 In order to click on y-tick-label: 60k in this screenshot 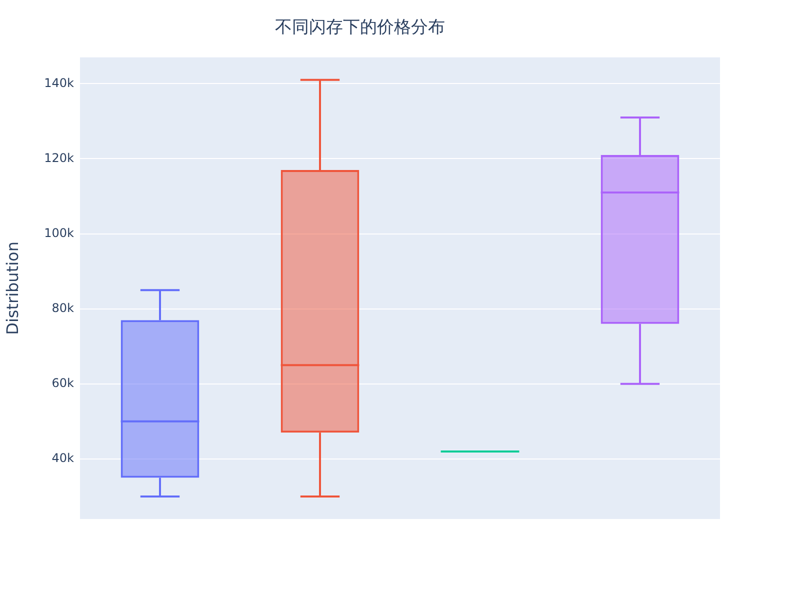, I will do `click(63, 383)`.